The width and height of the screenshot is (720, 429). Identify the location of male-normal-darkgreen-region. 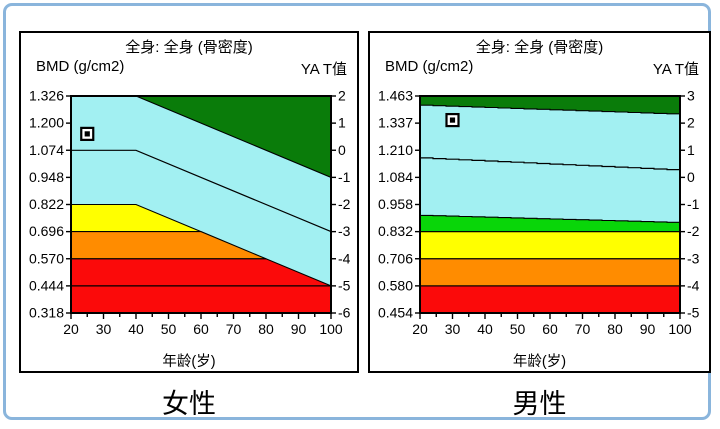
(550, 105).